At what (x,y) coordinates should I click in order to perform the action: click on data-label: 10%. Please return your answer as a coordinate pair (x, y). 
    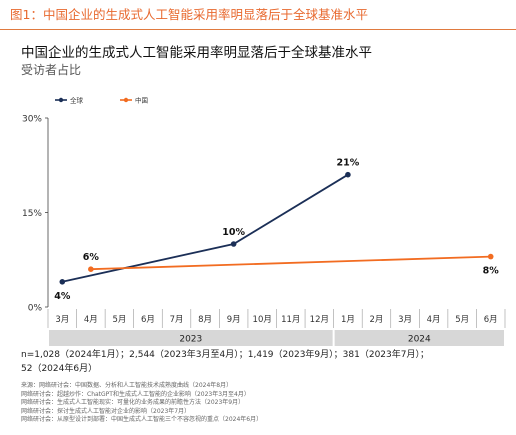
    Looking at the image, I should click on (233, 232).